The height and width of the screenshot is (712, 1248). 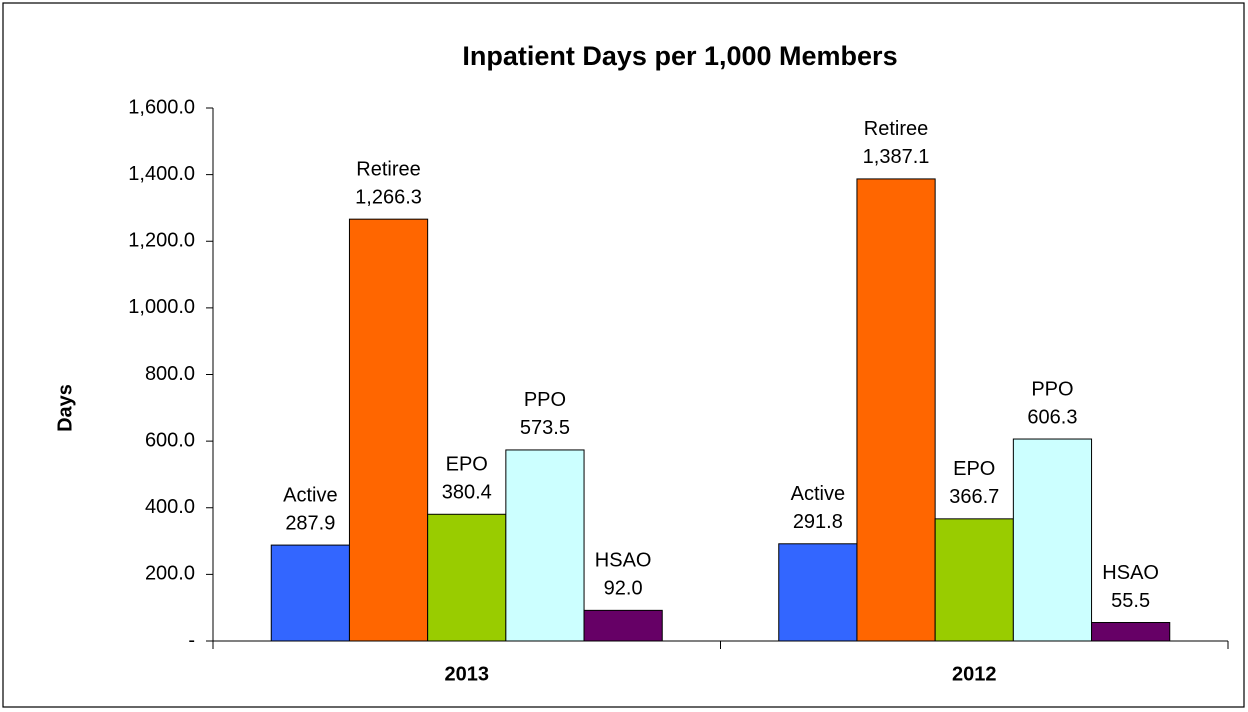 I want to click on data-label: 291.8, so click(x=818, y=522).